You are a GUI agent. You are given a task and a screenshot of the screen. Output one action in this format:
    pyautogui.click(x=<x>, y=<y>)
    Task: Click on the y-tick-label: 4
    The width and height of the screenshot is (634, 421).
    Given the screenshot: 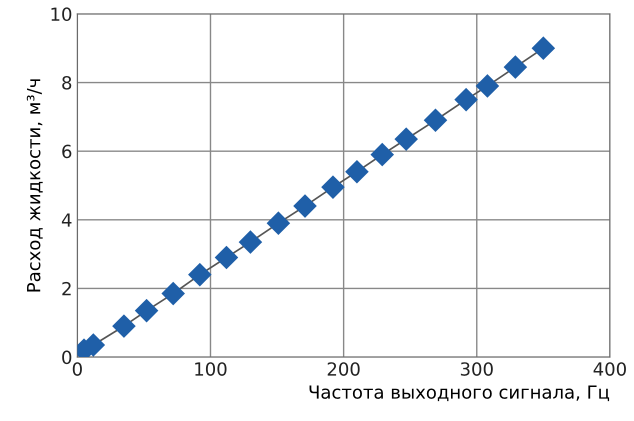 What is the action you would take?
    pyautogui.click(x=67, y=220)
    